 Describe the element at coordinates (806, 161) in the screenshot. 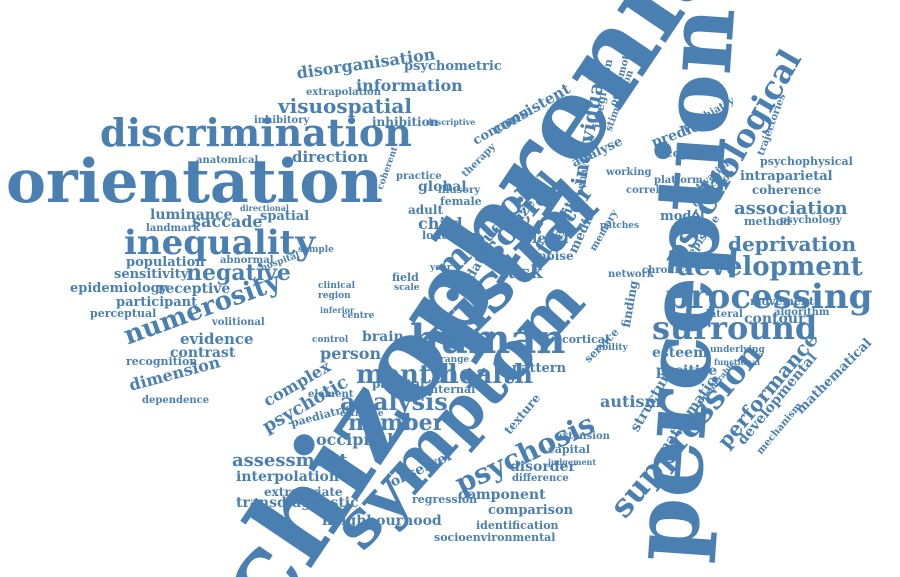

I see `word-psychophysical: psychophysical` at that location.